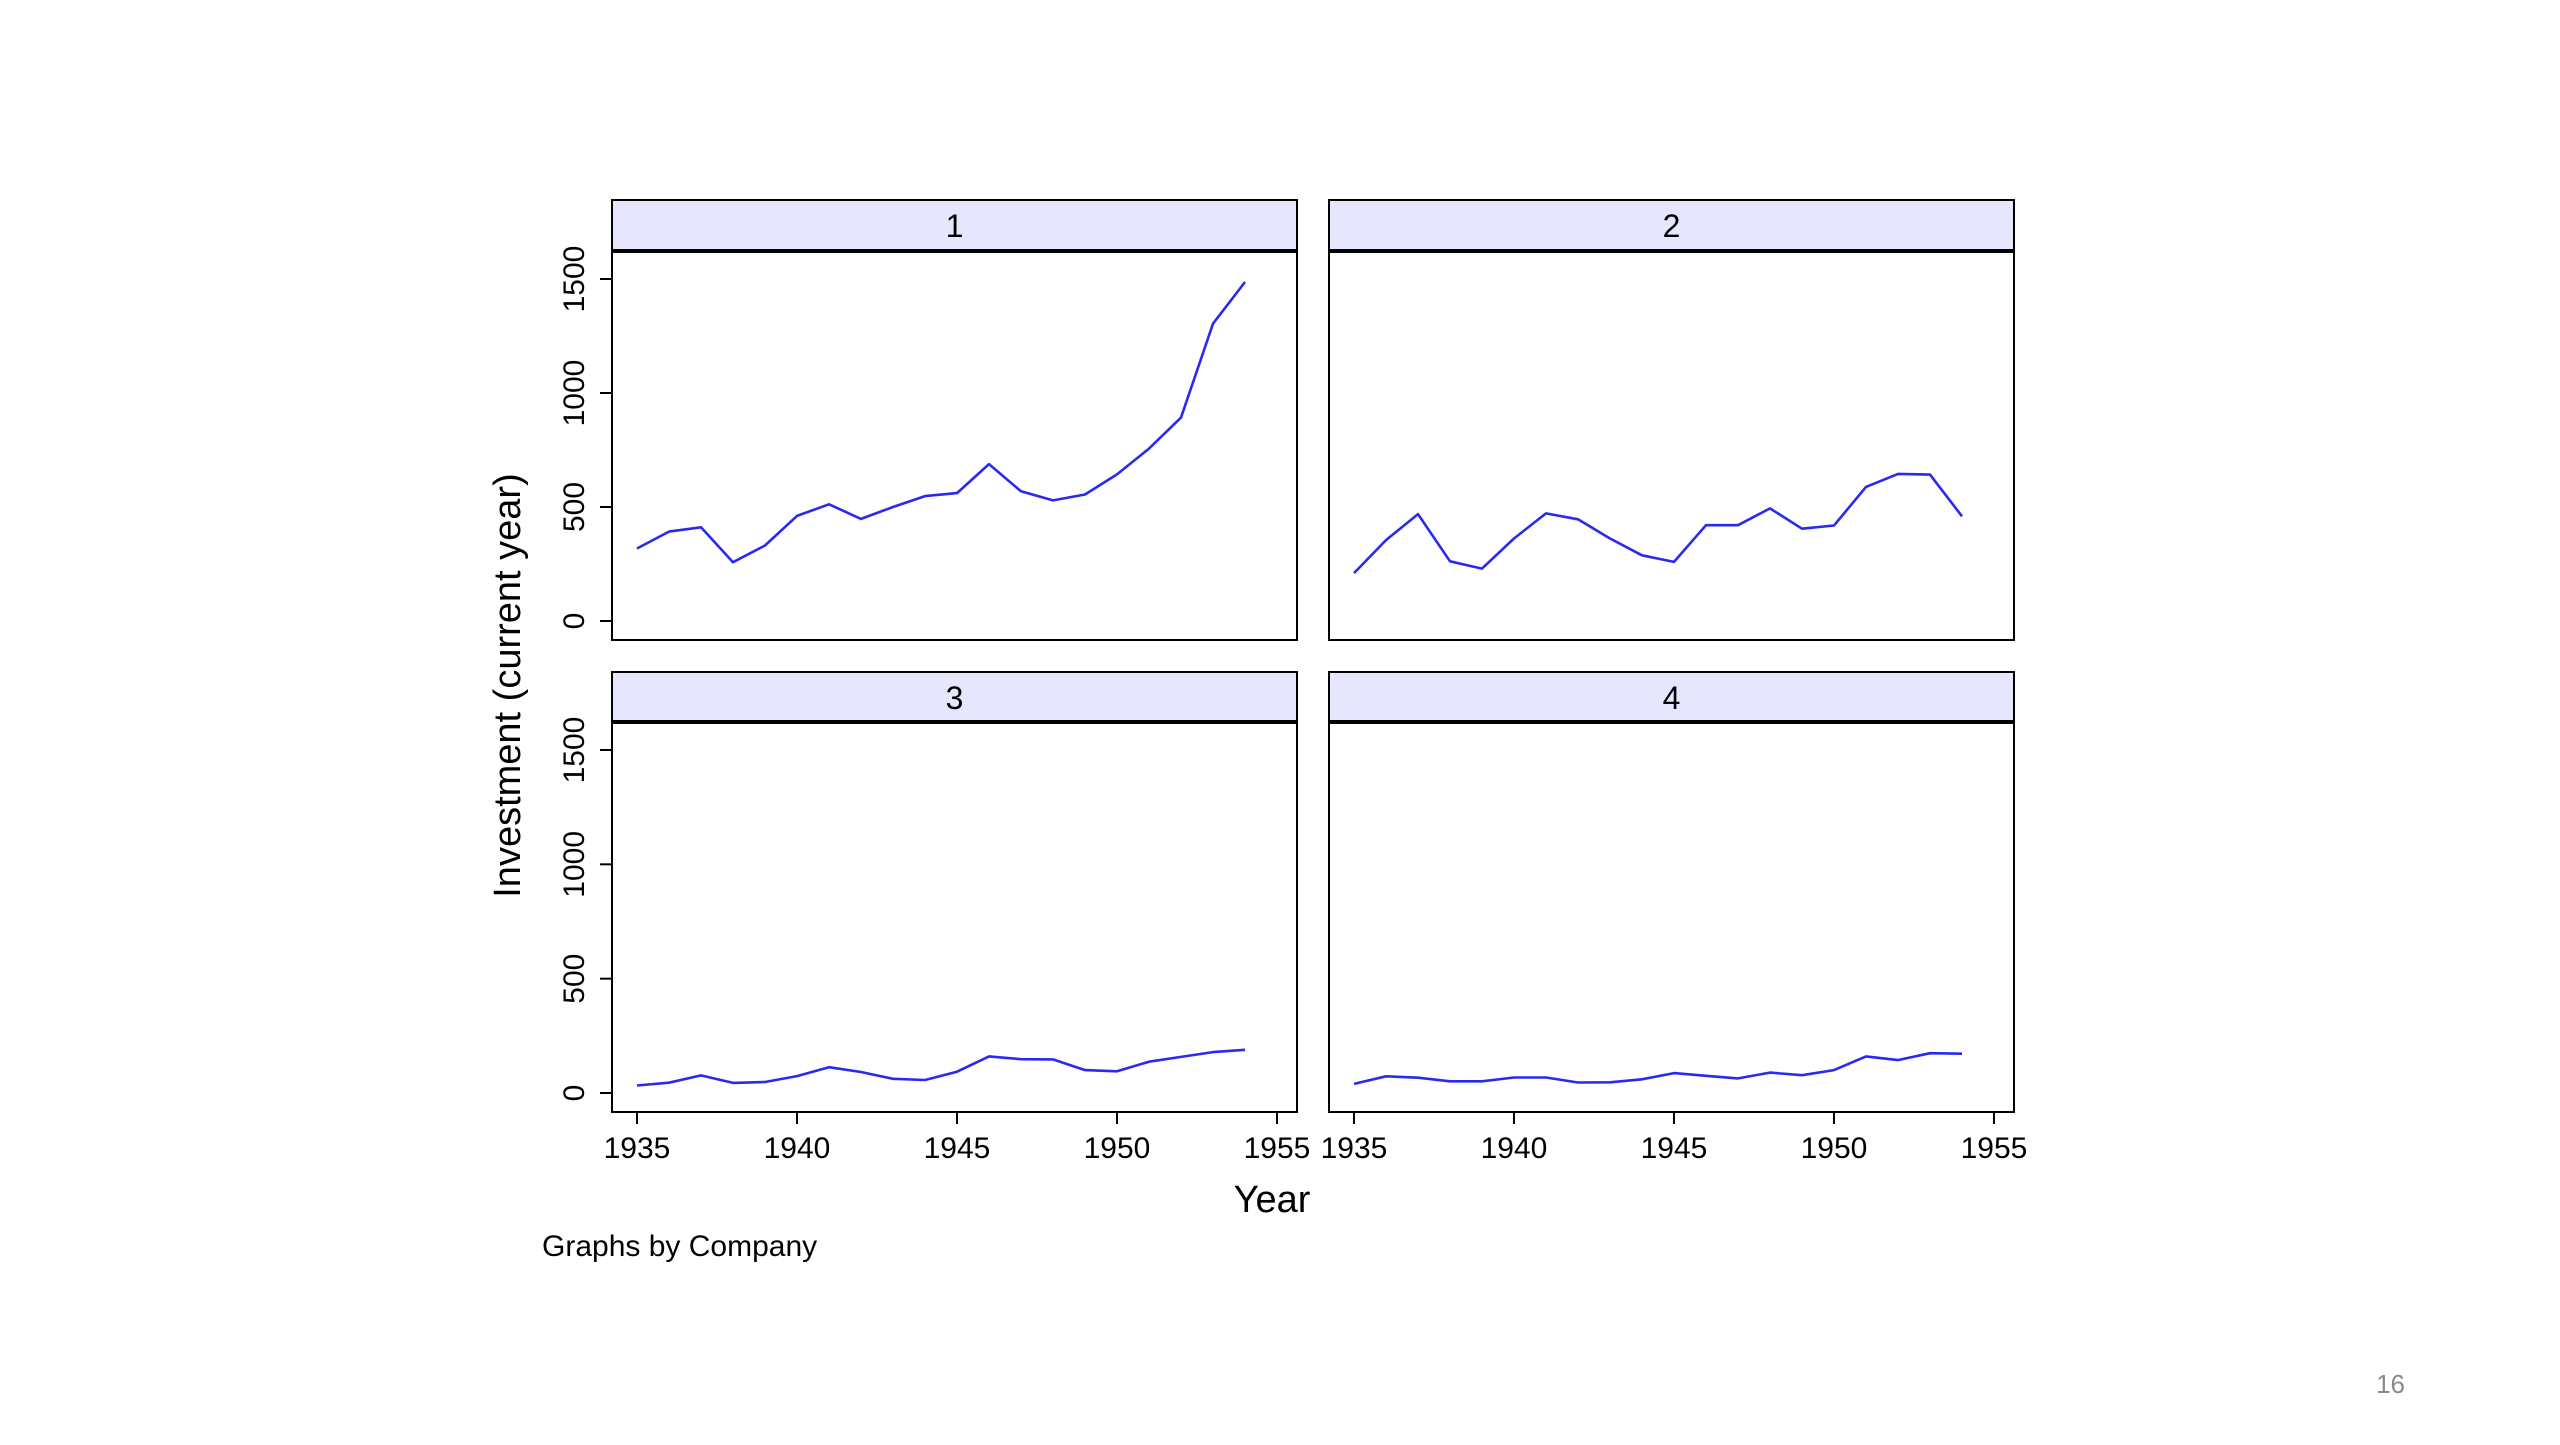  I want to click on panel-title: 2, so click(1672, 226).